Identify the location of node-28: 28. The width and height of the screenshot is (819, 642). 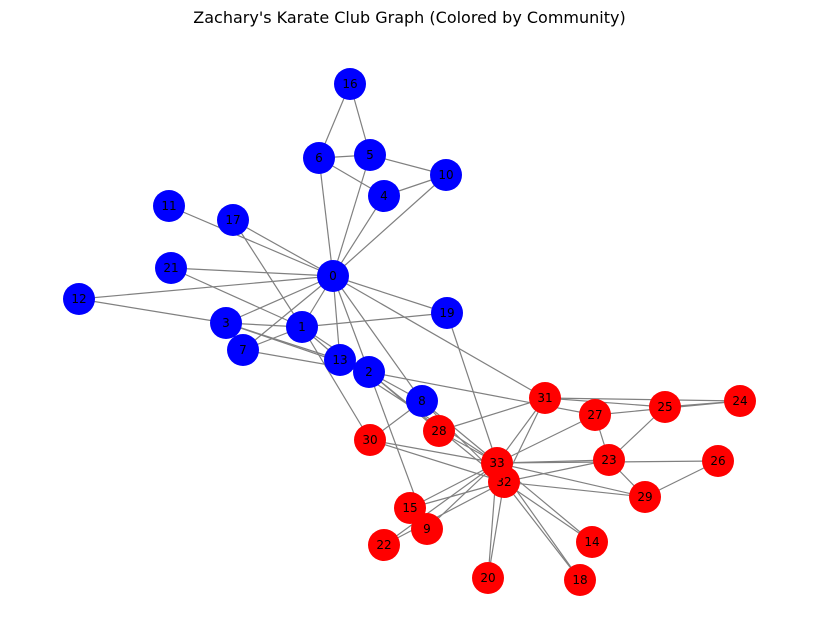
(439, 431).